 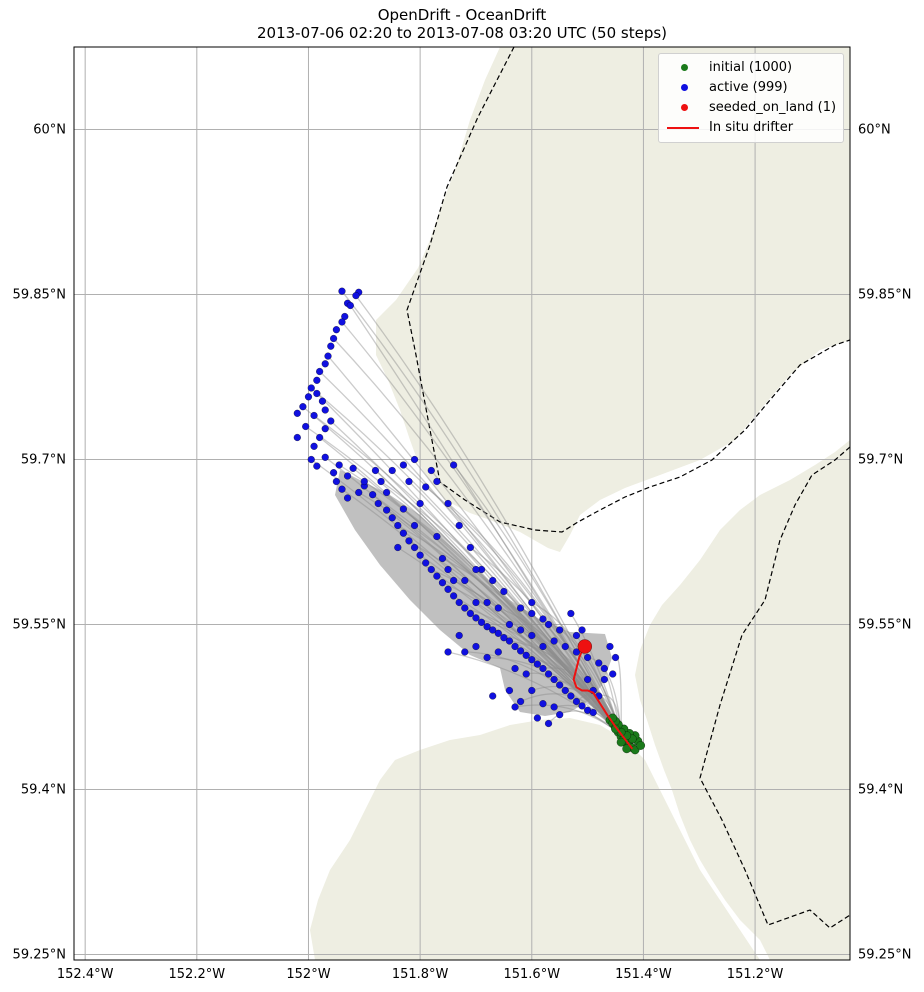 I want to click on y-tick-label-left: 60°N, so click(x=49, y=130).